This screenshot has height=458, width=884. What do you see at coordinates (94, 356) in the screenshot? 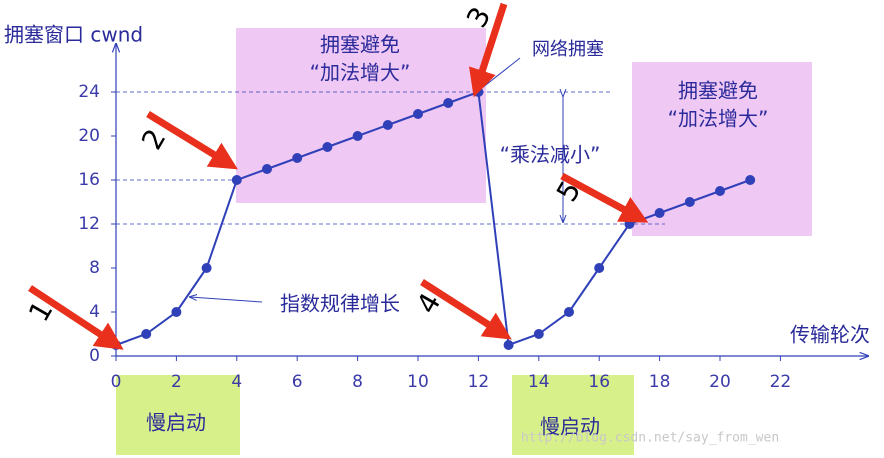
I see `y-tick-label: 0` at bounding box center [94, 356].